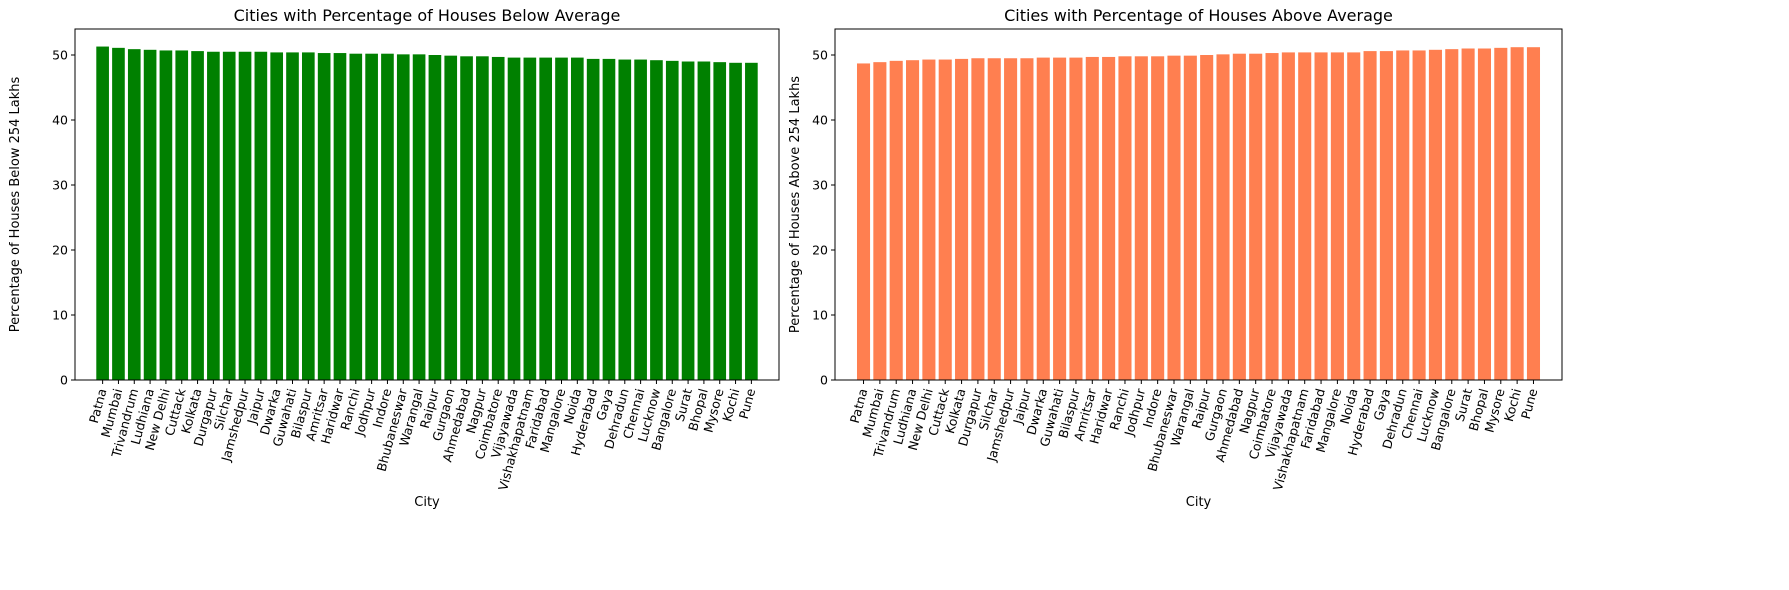 Image resolution: width=1789 pixels, height=590 pixels. What do you see at coordinates (978, 219) in the screenshot?
I see `bar-durgapur` at bounding box center [978, 219].